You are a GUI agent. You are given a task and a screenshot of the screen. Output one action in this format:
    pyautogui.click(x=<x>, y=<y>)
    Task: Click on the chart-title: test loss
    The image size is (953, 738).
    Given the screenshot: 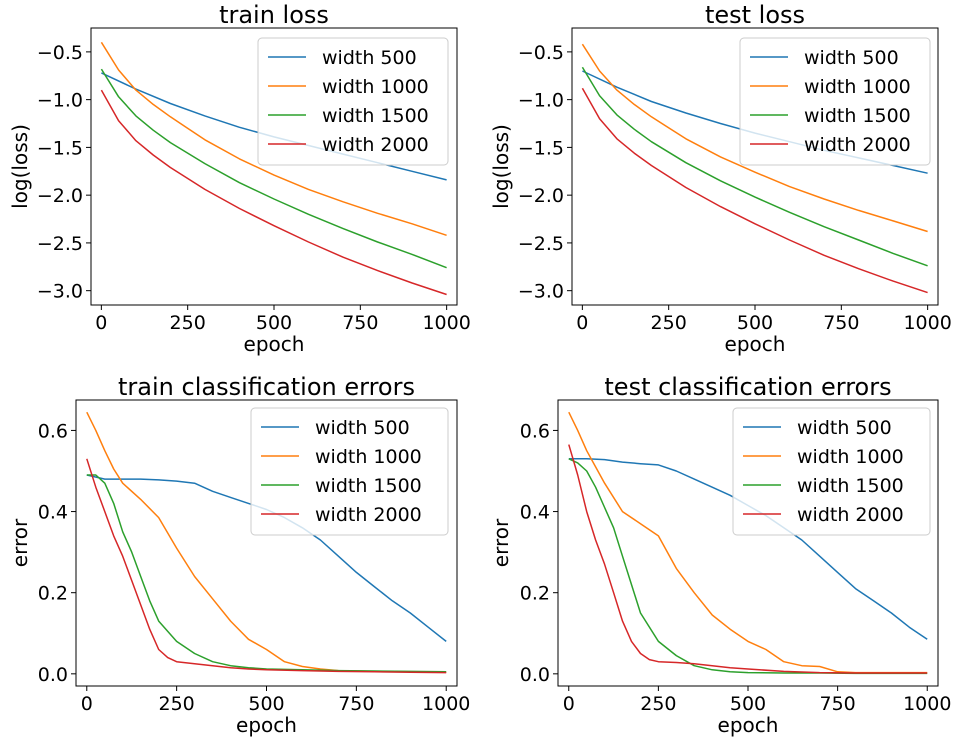 What is the action you would take?
    pyautogui.click(x=755, y=15)
    